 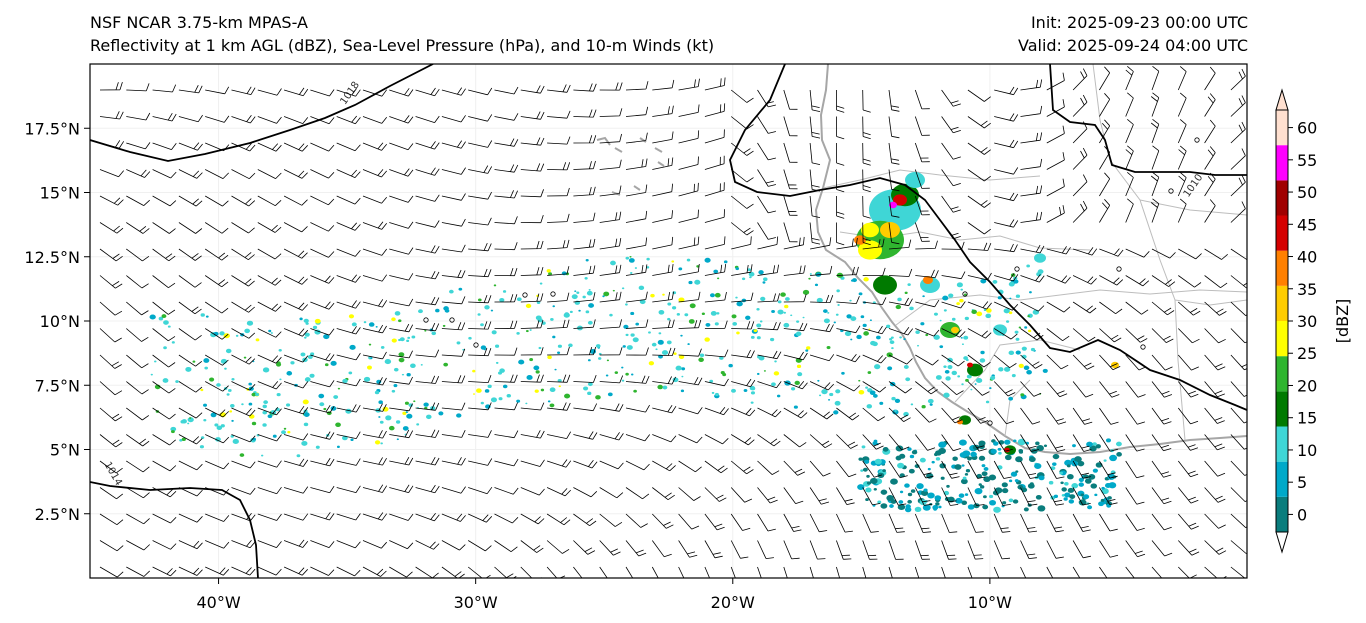 I want to click on convective-cell, so click(x=1000, y=330).